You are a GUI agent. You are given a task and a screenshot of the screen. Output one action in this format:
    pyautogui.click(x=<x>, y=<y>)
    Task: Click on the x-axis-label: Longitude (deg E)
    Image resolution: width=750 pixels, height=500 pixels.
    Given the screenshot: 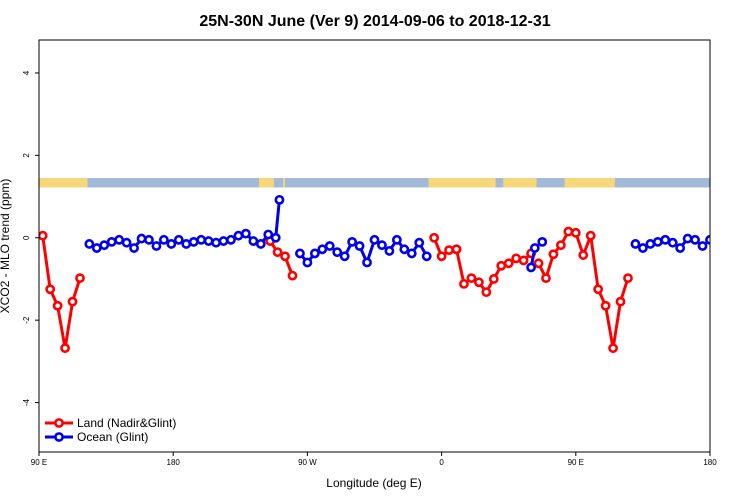 What is the action you would take?
    pyautogui.click(x=373, y=483)
    